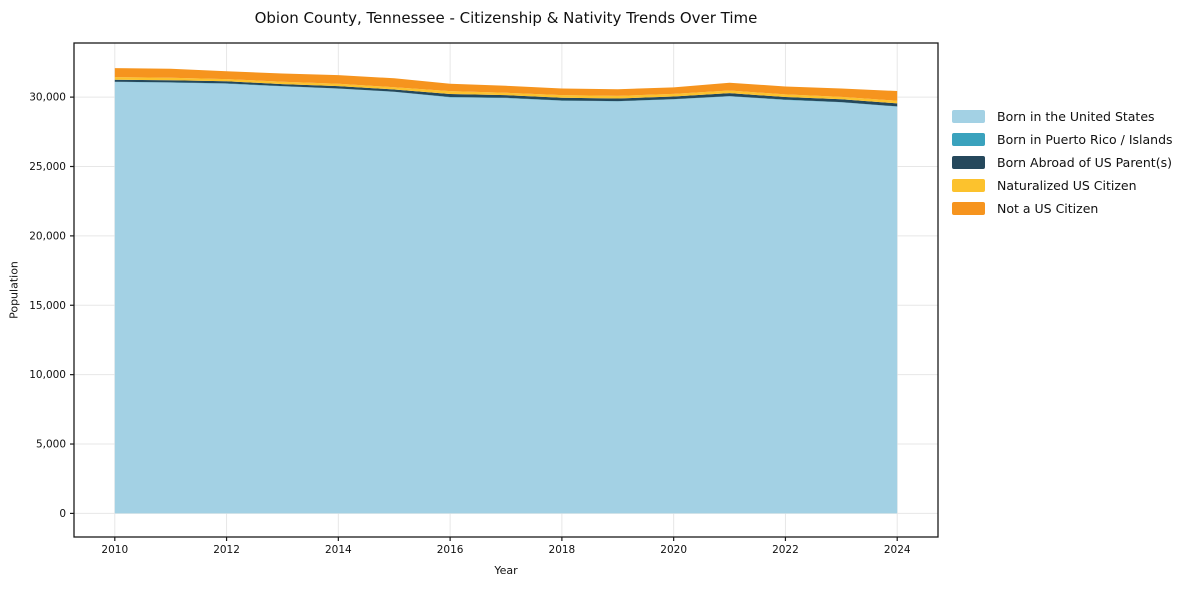 The width and height of the screenshot is (1189, 590). I want to click on legend-label: Born in the United States, so click(1076, 116).